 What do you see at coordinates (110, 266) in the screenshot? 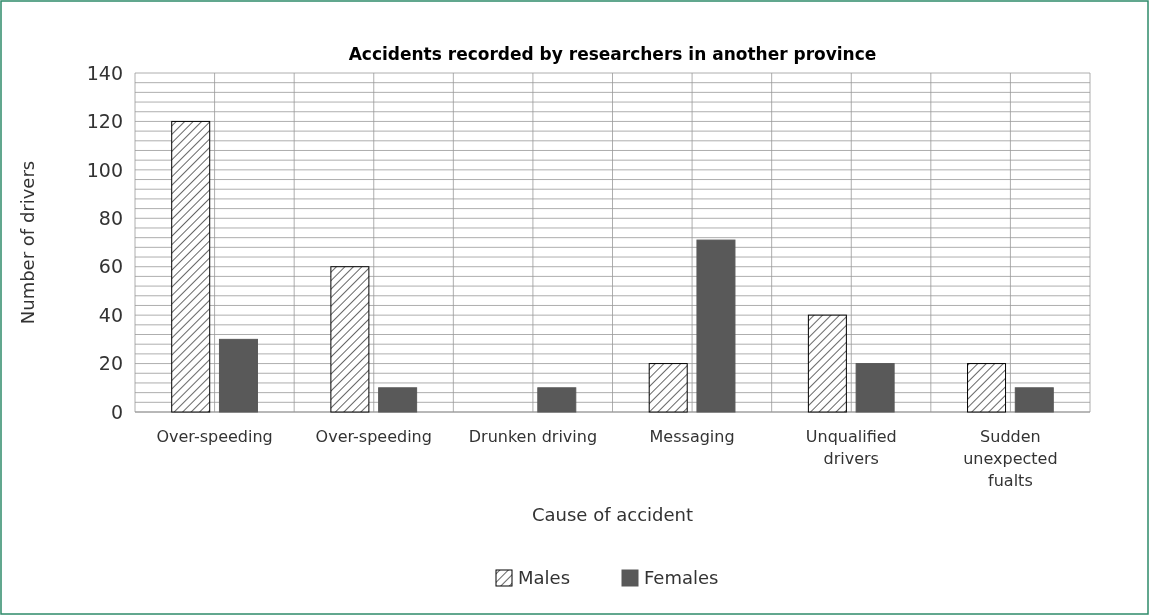
I see `y-tick-label: 60` at bounding box center [110, 266].